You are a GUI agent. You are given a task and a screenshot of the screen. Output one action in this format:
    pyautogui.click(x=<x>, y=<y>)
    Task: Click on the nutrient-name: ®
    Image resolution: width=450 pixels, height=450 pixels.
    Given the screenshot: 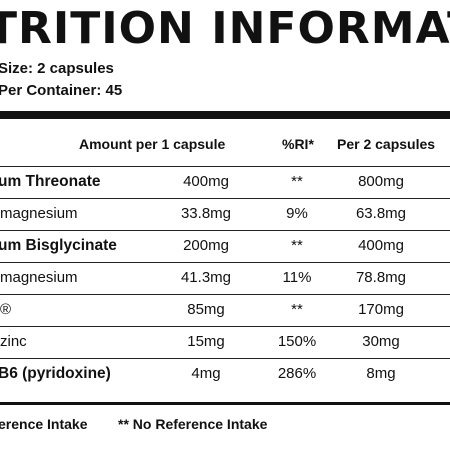 What is the action you would take?
    pyautogui.click(x=6, y=309)
    